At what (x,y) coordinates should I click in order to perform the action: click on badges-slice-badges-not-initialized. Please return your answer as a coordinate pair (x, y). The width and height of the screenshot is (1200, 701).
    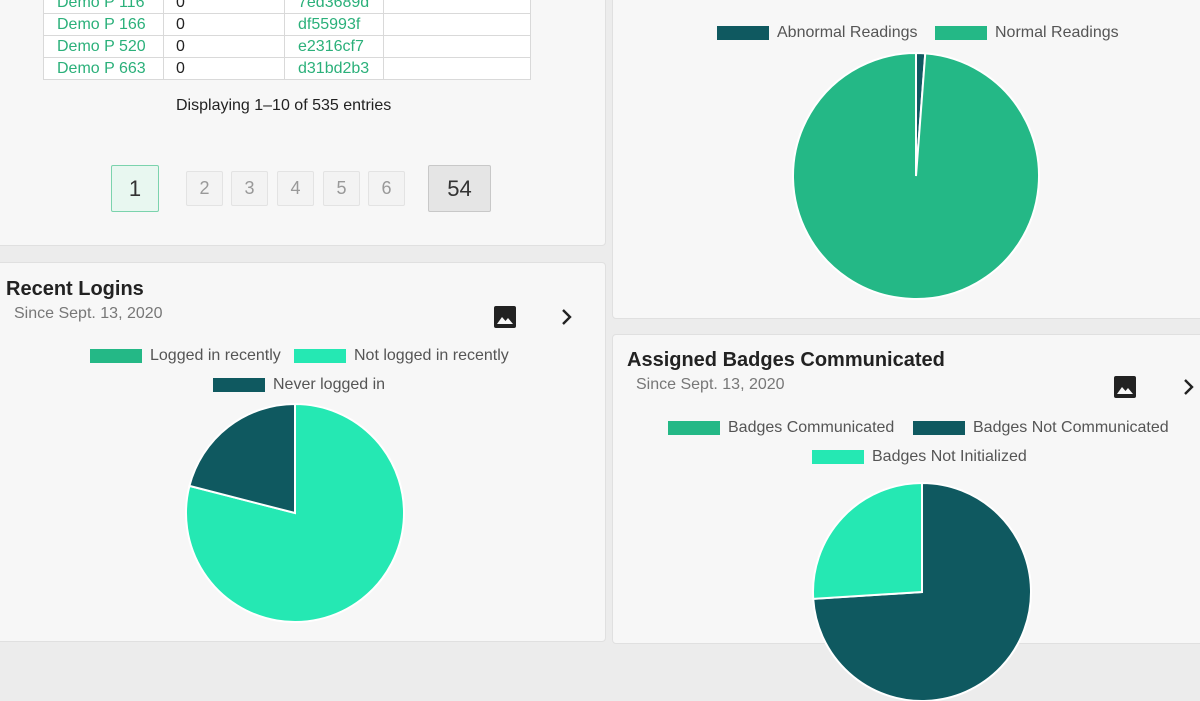
    Looking at the image, I should click on (867, 540).